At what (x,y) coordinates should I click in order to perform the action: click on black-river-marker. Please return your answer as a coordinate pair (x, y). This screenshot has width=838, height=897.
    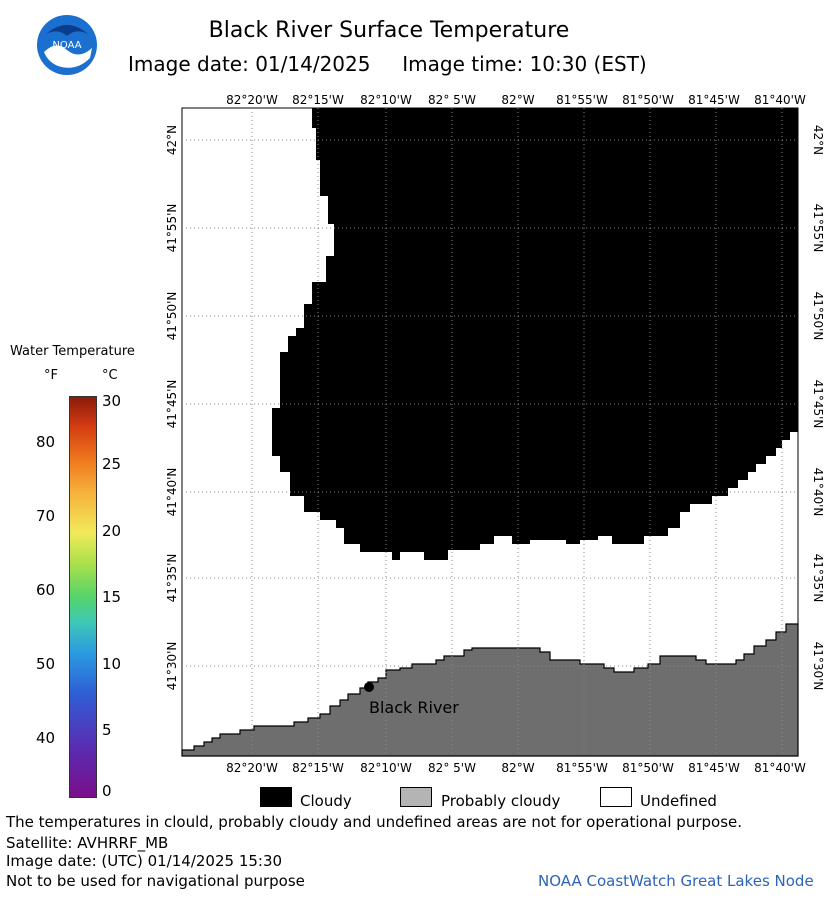
    Looking at the image, I should click on (369, 687).